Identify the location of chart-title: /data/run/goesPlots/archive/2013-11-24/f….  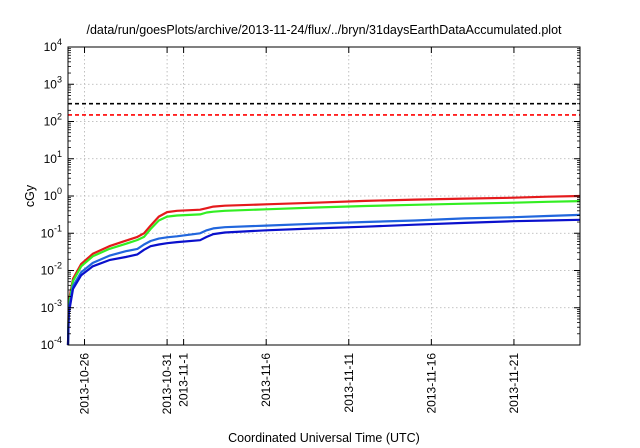
(324, 30).